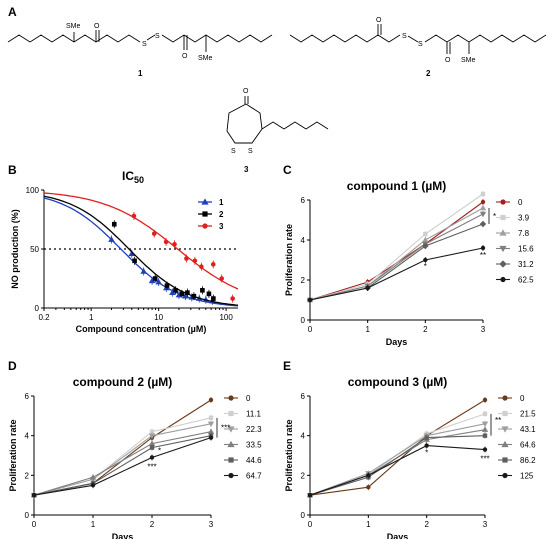 The height and width of the screenshot is (539, 550). I want to click on chart-e-legend-label-64.6: 64.6, so click(528, 445).